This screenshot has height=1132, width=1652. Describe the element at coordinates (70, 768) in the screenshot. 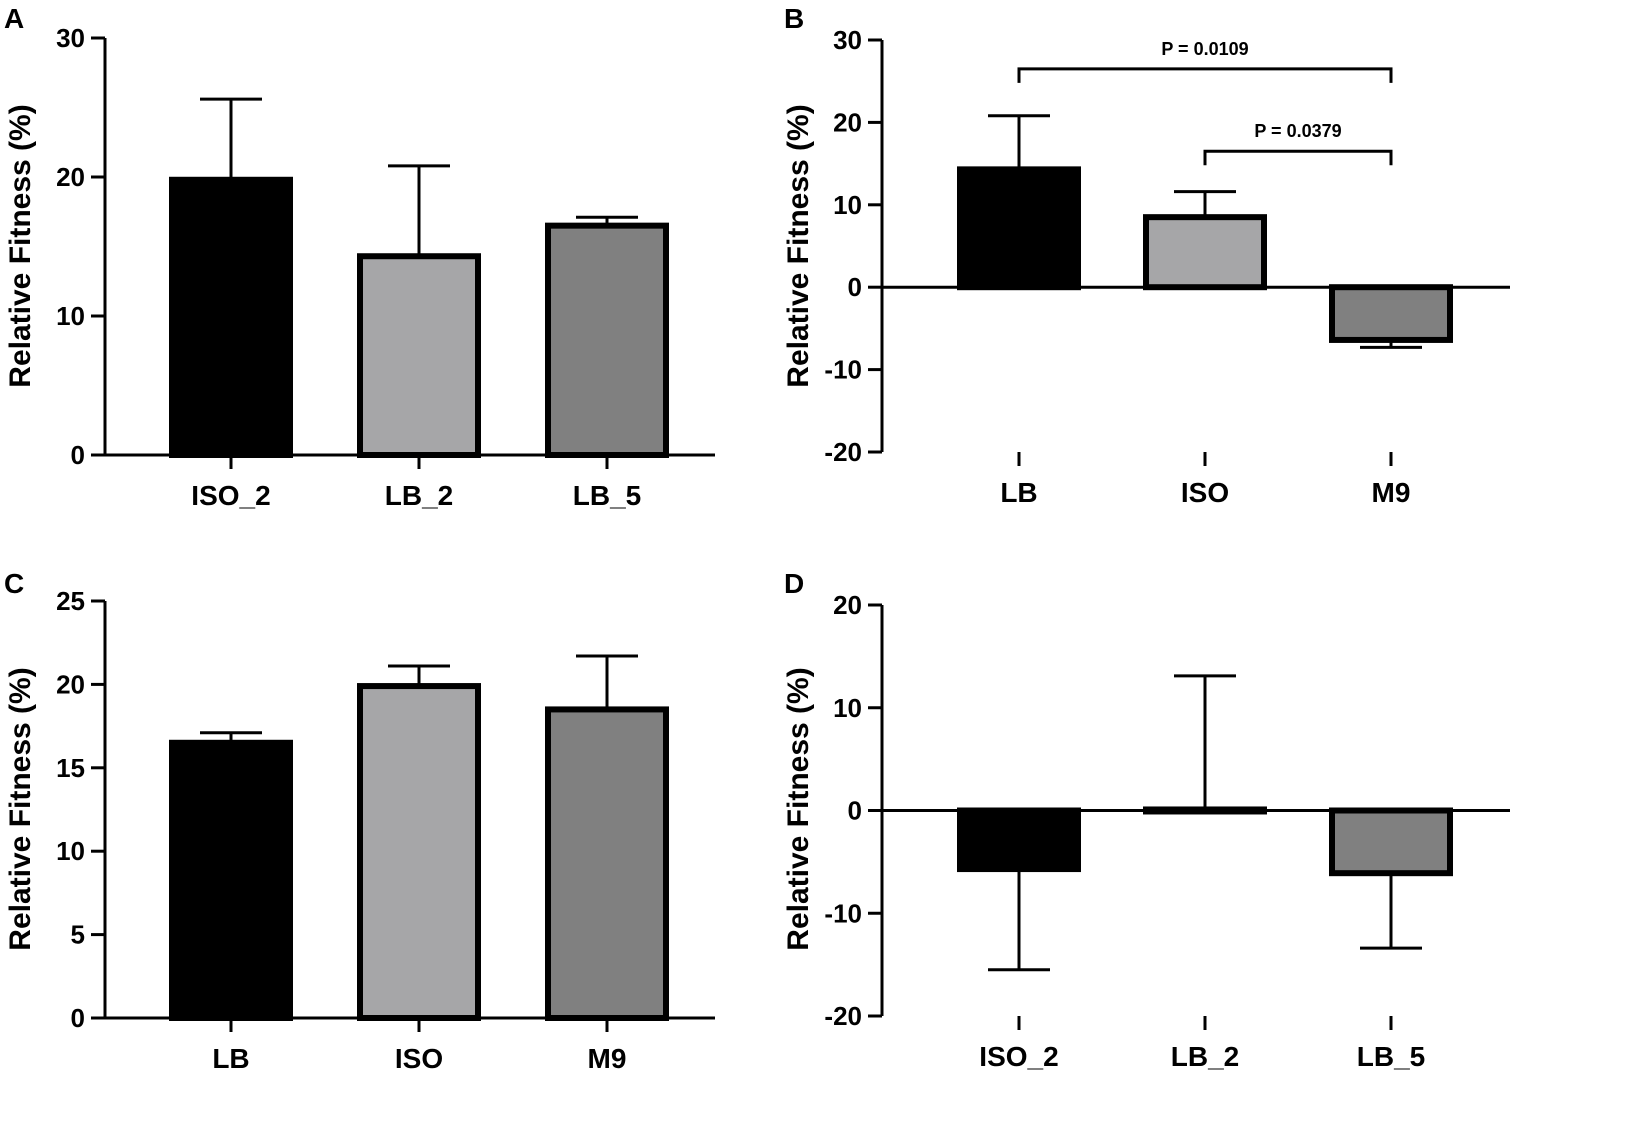

I see `y-tick-label: 15` at that location.